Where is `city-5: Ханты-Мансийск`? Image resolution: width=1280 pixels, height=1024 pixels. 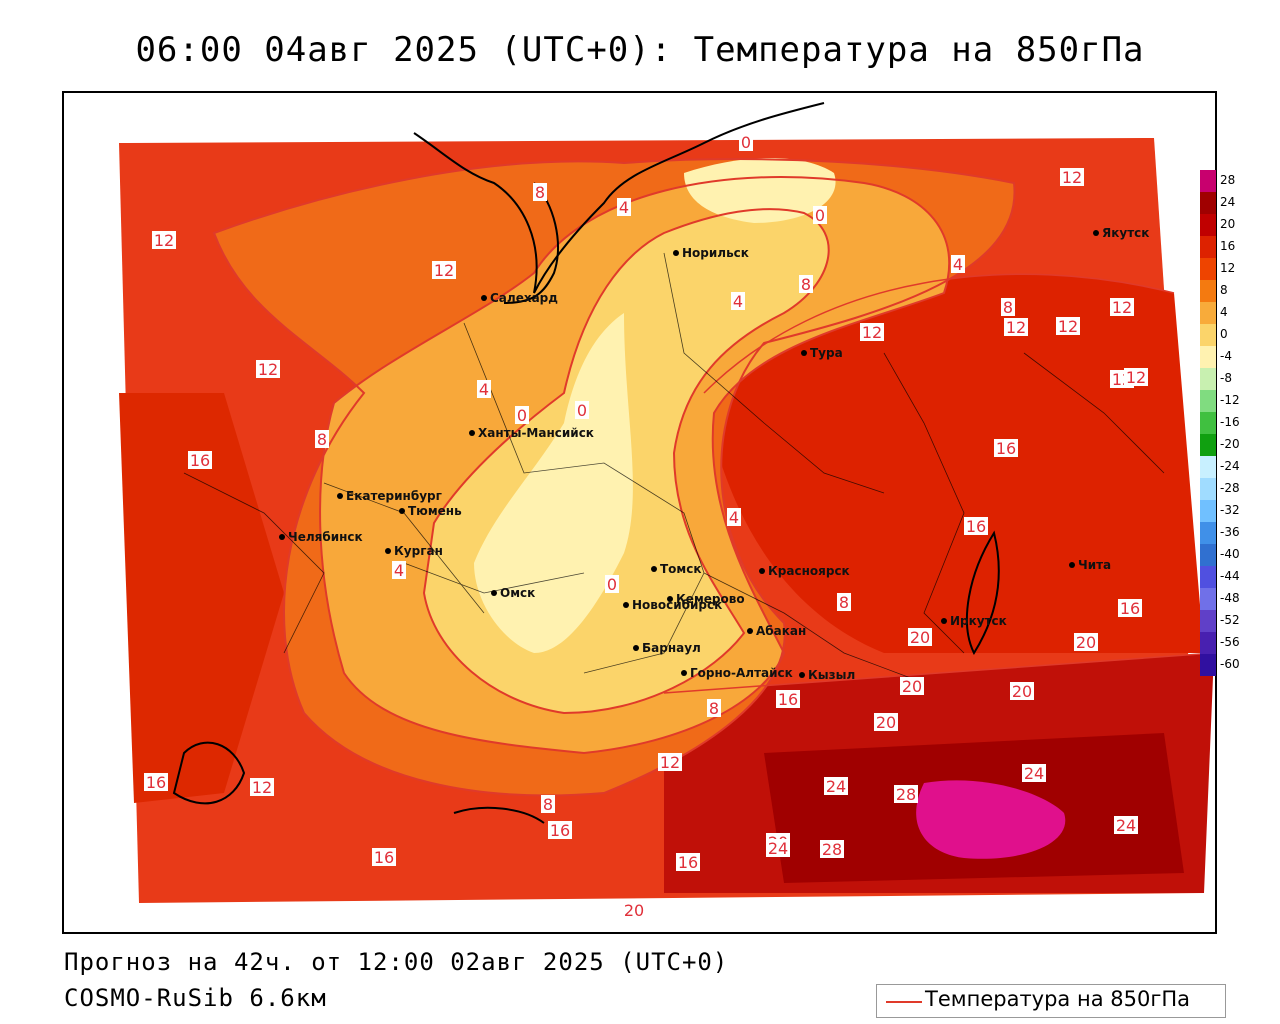 city-5: Ханты-Мансийск is located at coordinates (531, 433).